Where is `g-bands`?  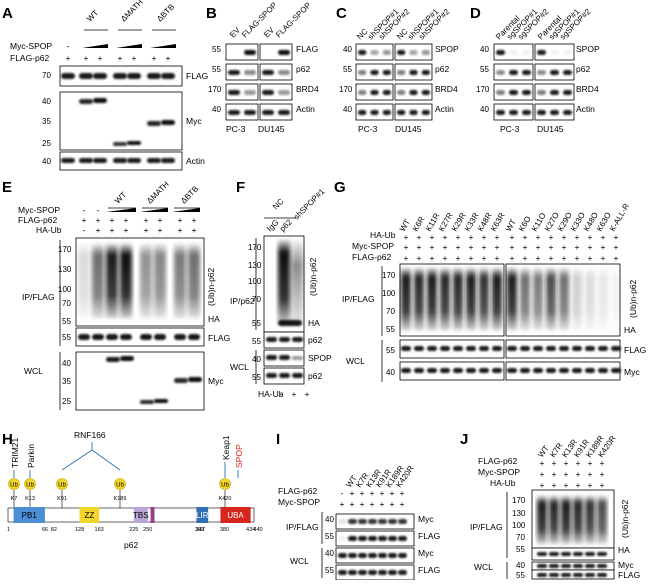
g-bands is located at coordinates (511, 320).